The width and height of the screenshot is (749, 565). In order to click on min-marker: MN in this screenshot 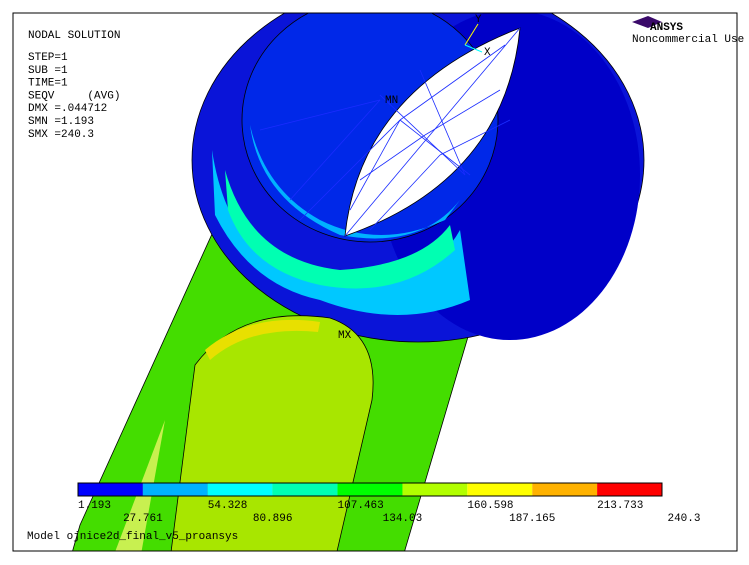, I will do `click(391, 101)`.